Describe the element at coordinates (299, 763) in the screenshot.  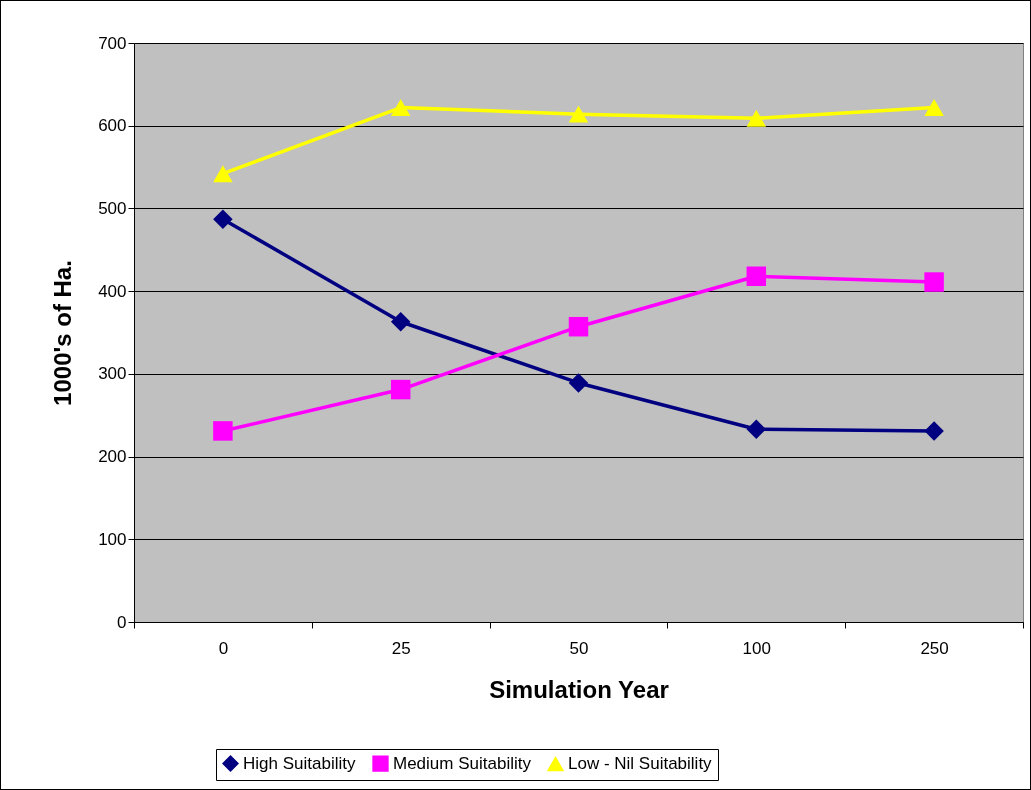
I see `legend-label: High Suitability` at that location.